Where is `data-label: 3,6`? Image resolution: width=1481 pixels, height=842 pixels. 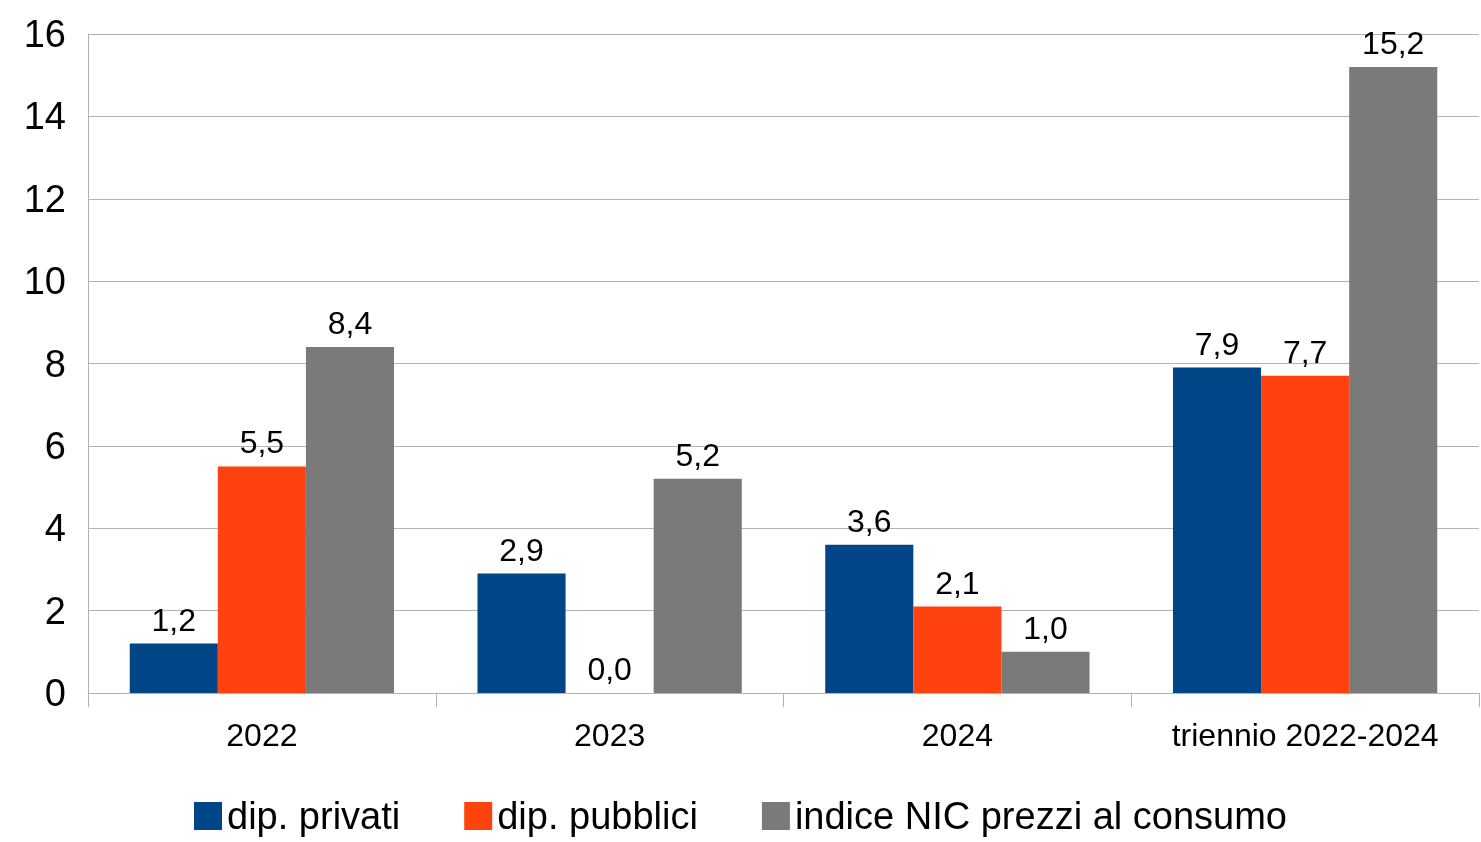 data-label: 3,6 is located at coordinates (869, 520).